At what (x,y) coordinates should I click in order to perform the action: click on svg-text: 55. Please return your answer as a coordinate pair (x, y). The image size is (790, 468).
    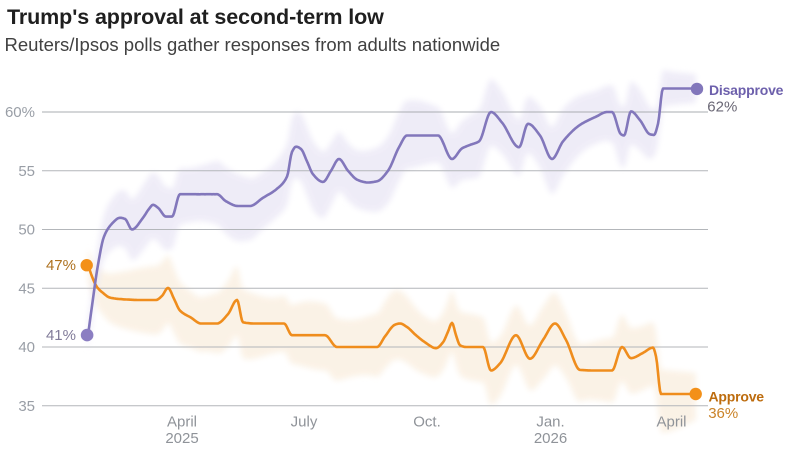
    Looking at the image, I should click on (26, 171).